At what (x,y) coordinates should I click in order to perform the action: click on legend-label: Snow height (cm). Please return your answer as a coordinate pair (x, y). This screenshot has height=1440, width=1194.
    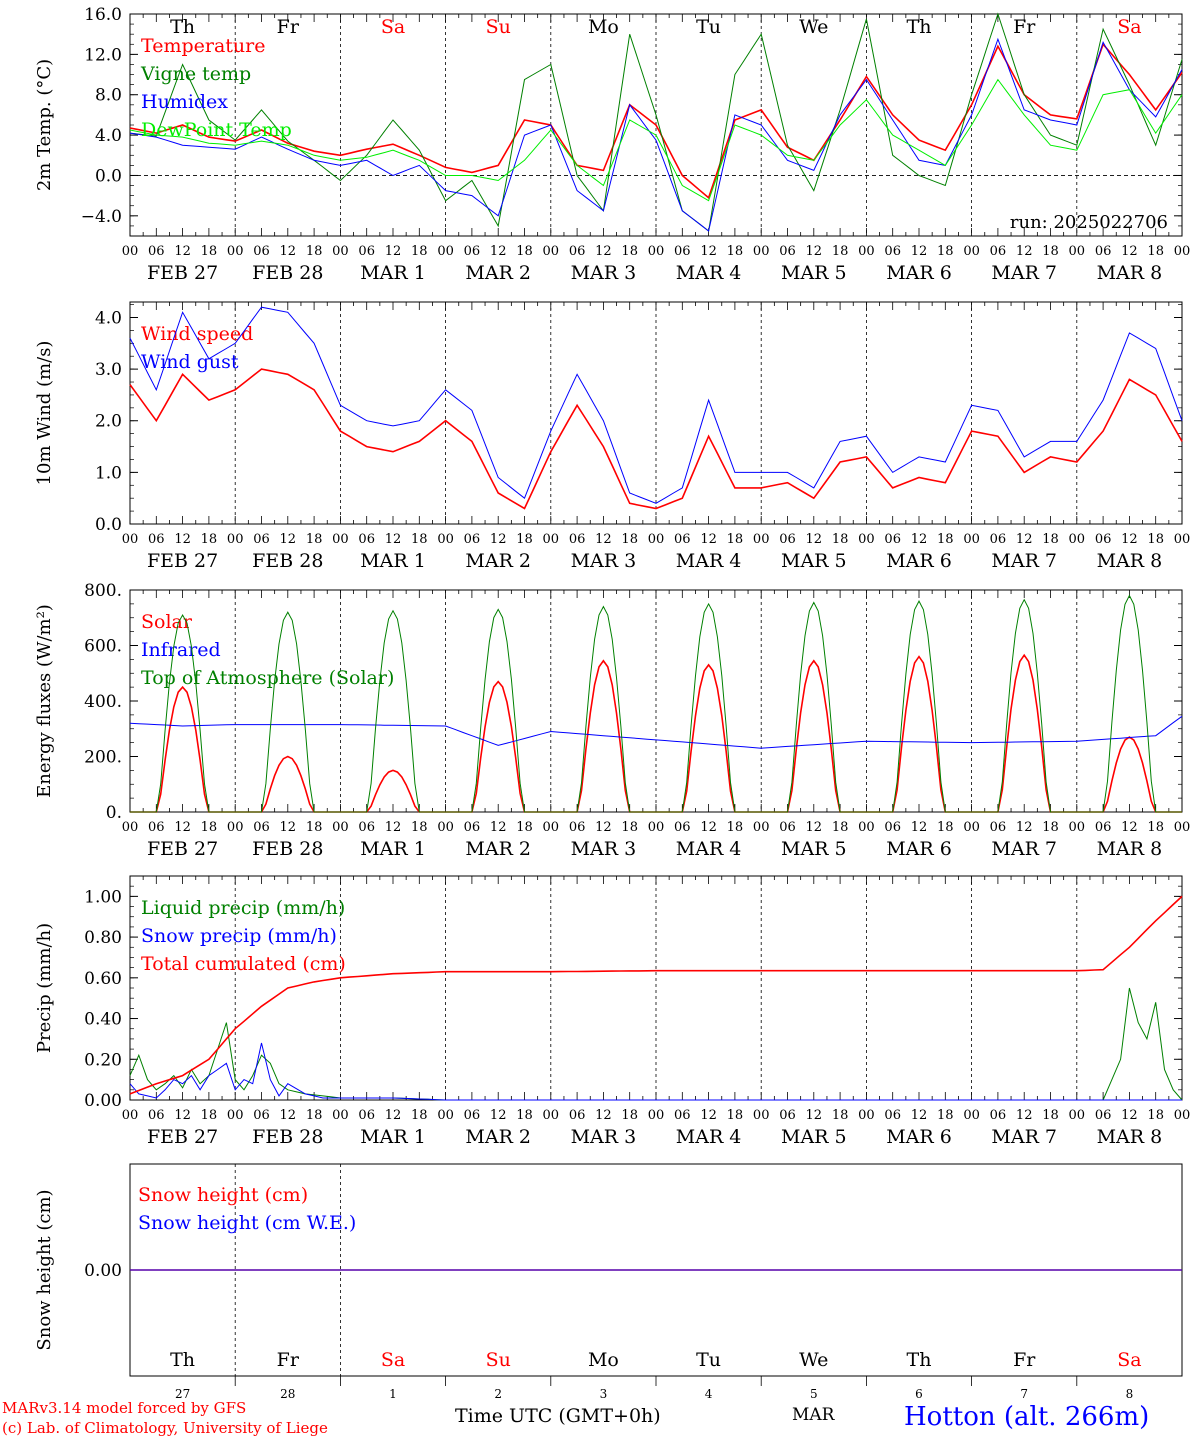
    Looking at the image, I should click on (223, 1195).